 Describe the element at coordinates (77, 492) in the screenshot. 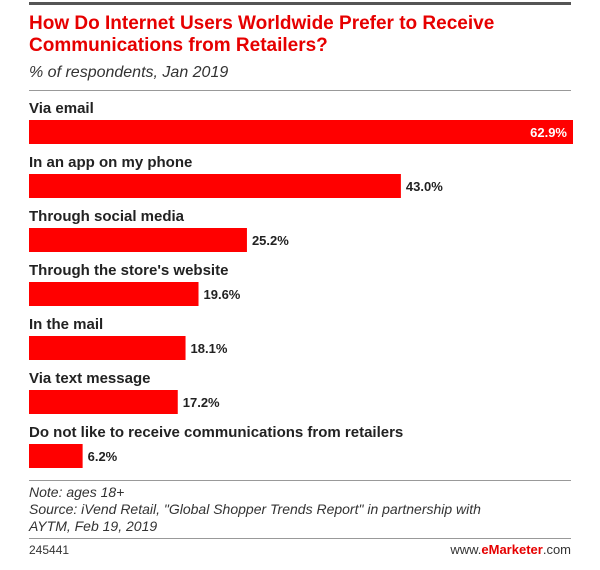

I see `note-text: Note: ages 18+` at that location.